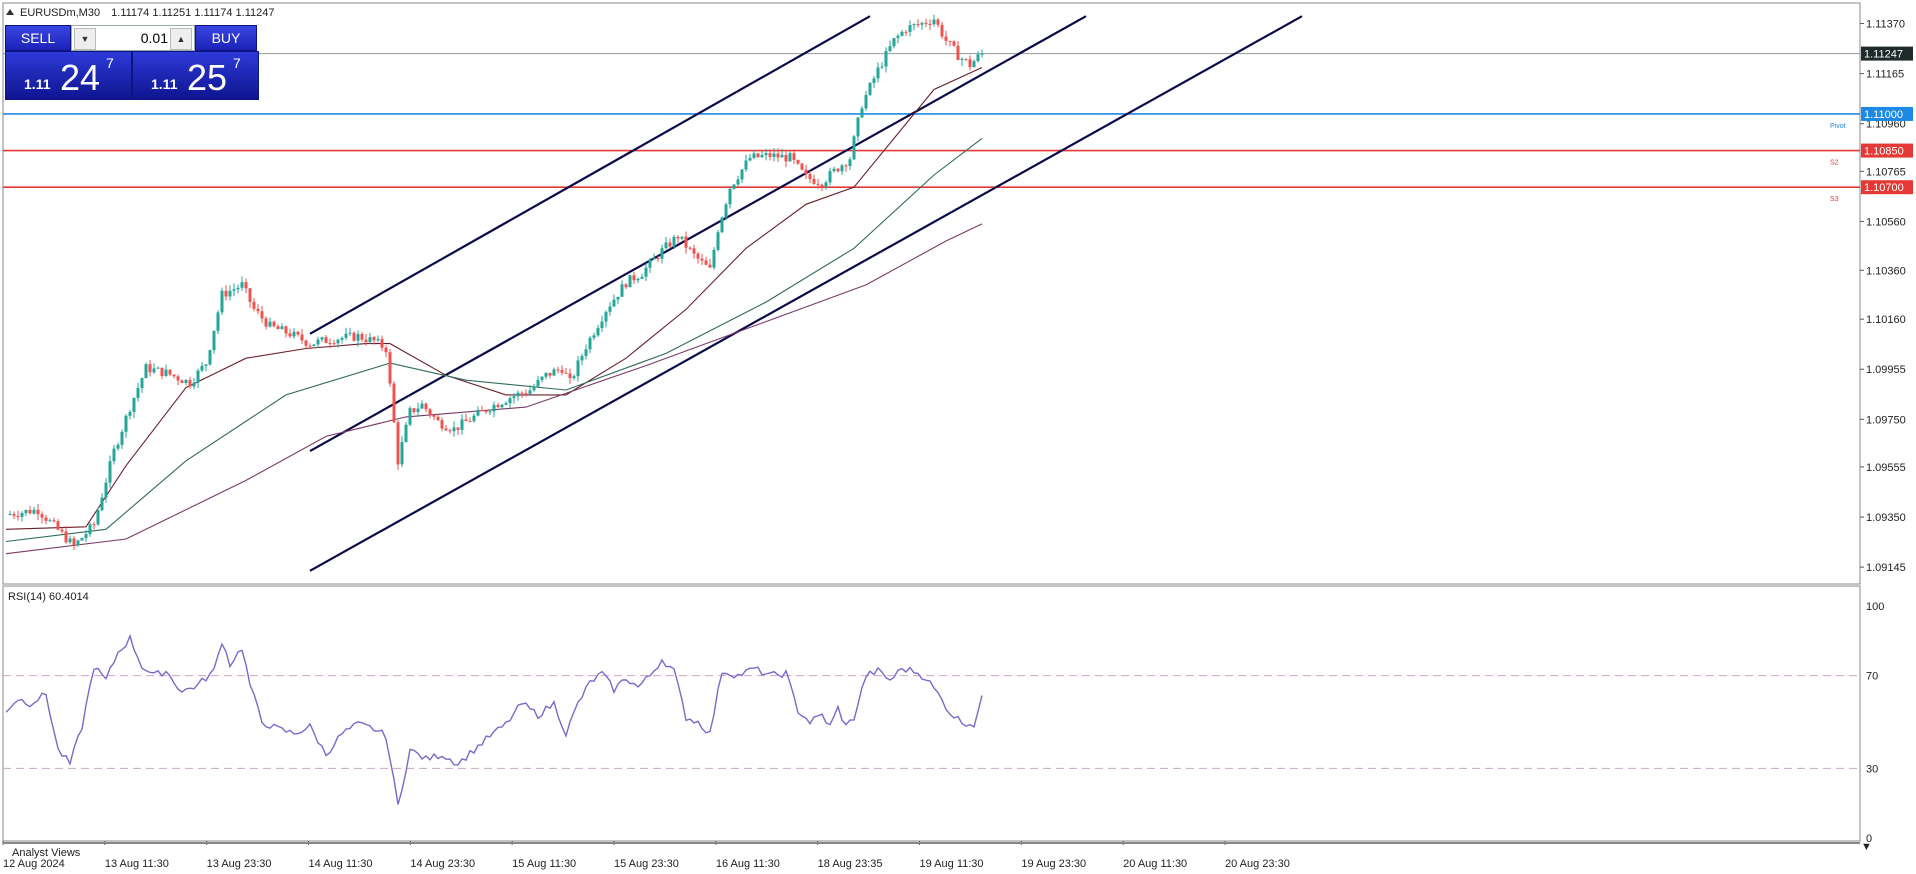 The height and width of the screenshot is (874, 1916). Describe the element at coordinates (80, 77) in the screenshot. I see `sell-price-big: 24` at that location.